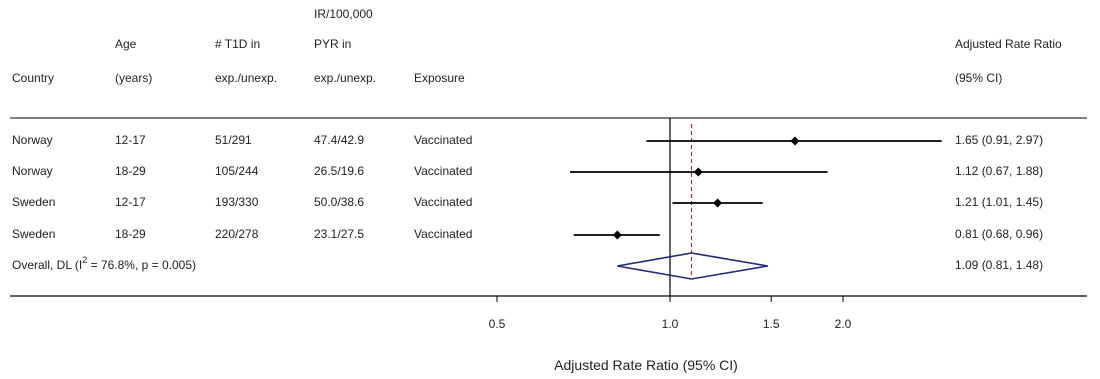 Image resolution: width=1100 pixels, height=379 pixels. What do you see at coordinates (646, 365) in the screenshot?
I see `x-axis-title: Adjusted Rate Ratio (95% CI)` at bounding box center [646, 365].